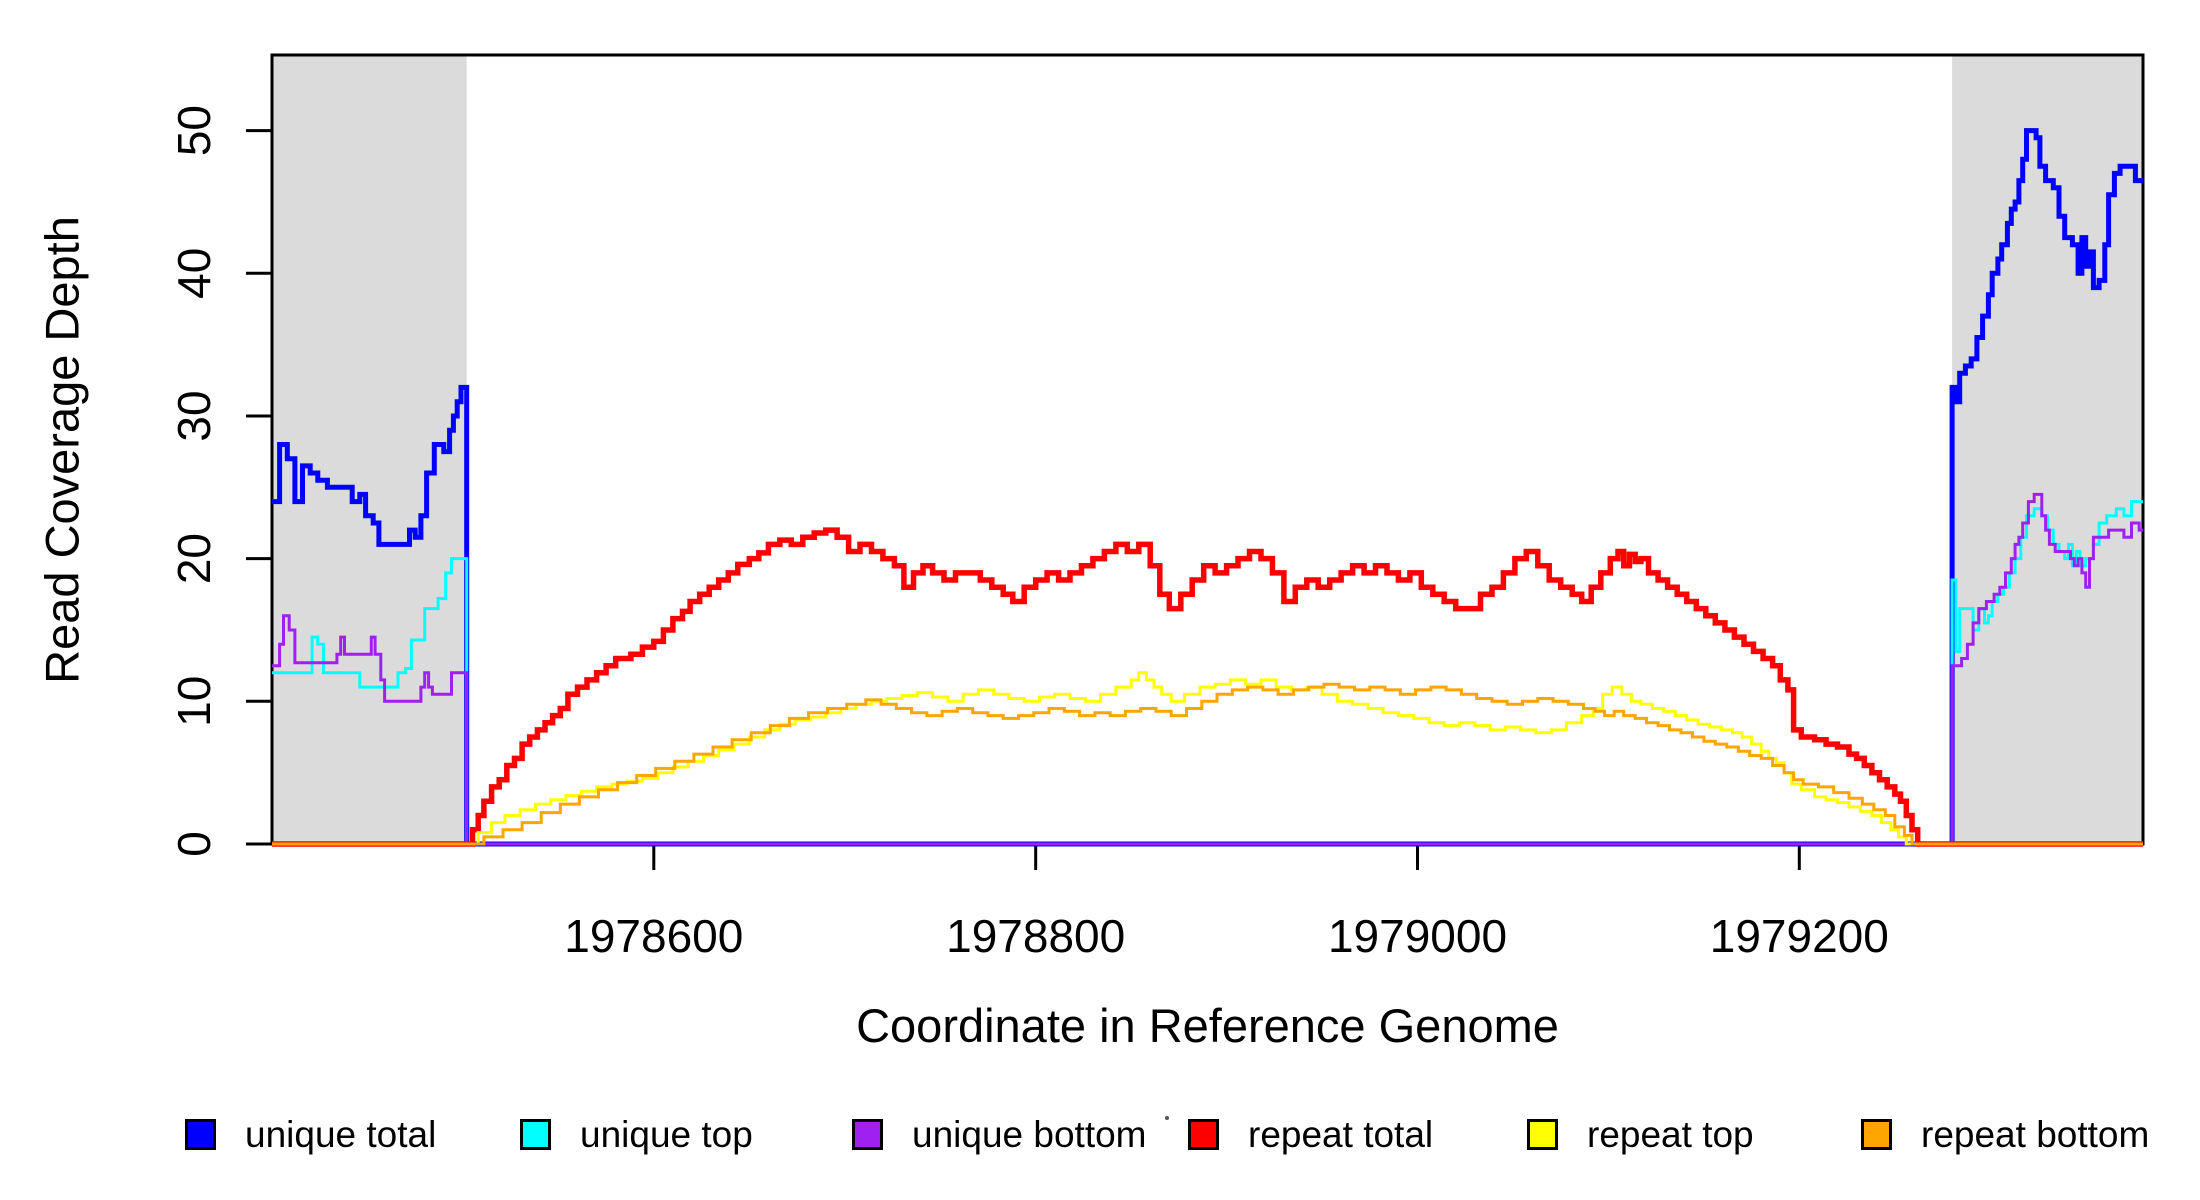  I want to click on x-tick-label: 1979200, so click(1799, 936).